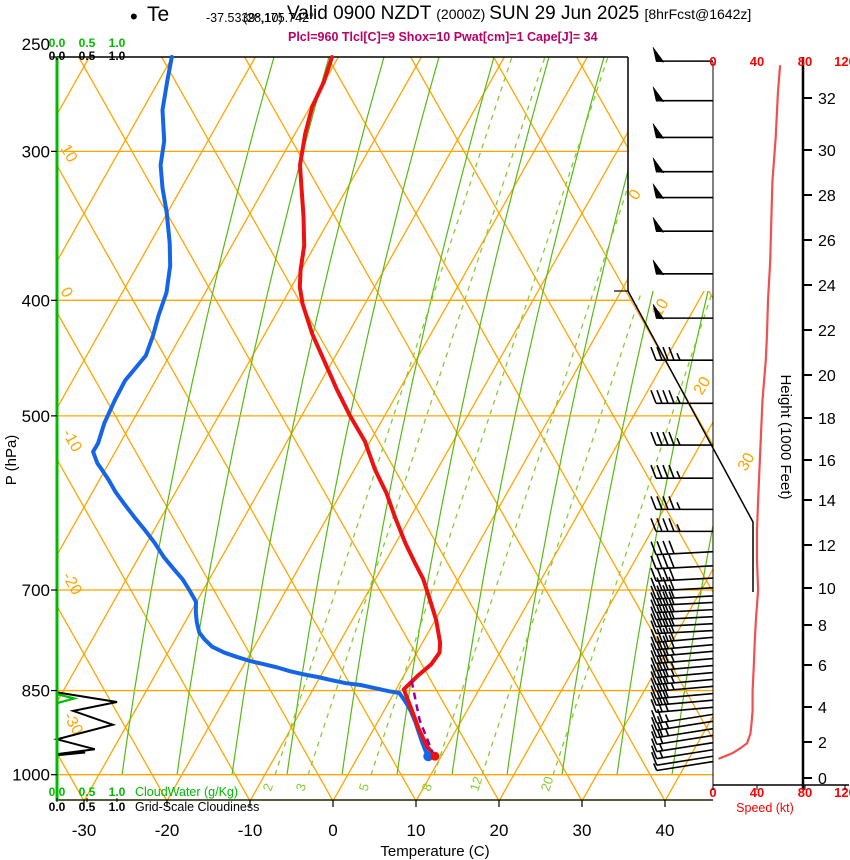  What do you see at coordinates (757, 792) in the screenshot?
I see `speed-tick-label-bottom: 40` at bounding box center [757, 792].